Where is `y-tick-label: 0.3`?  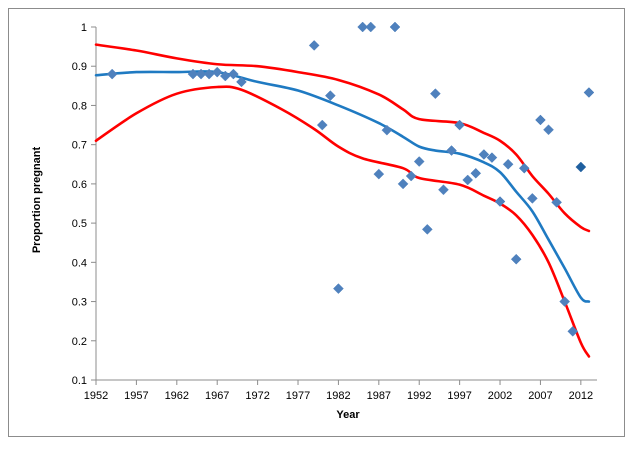 y-tick-label: 0.3 is located at coordinates (79, 303).